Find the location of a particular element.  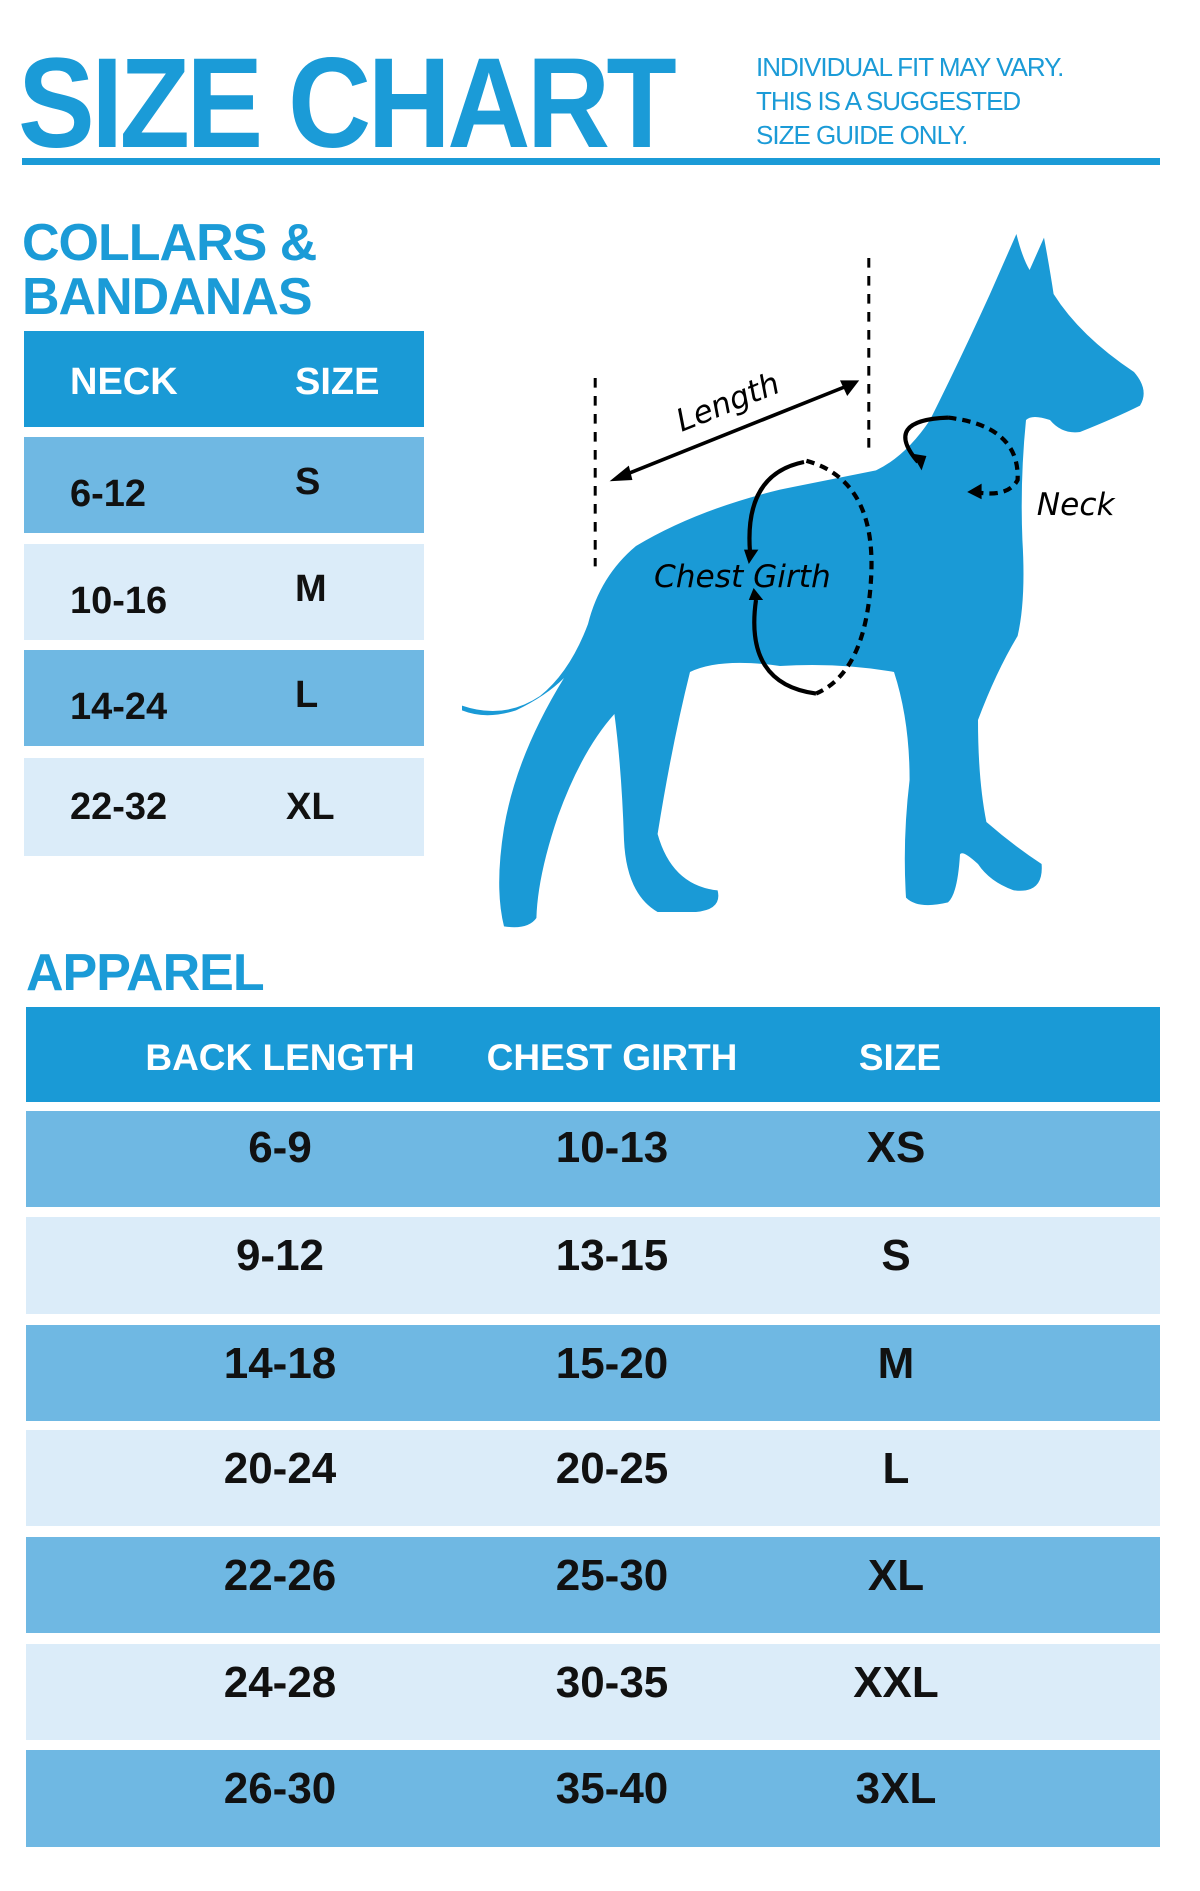

table-row: 24-28 30-35 XXL is located at coordinates (593, 1692).